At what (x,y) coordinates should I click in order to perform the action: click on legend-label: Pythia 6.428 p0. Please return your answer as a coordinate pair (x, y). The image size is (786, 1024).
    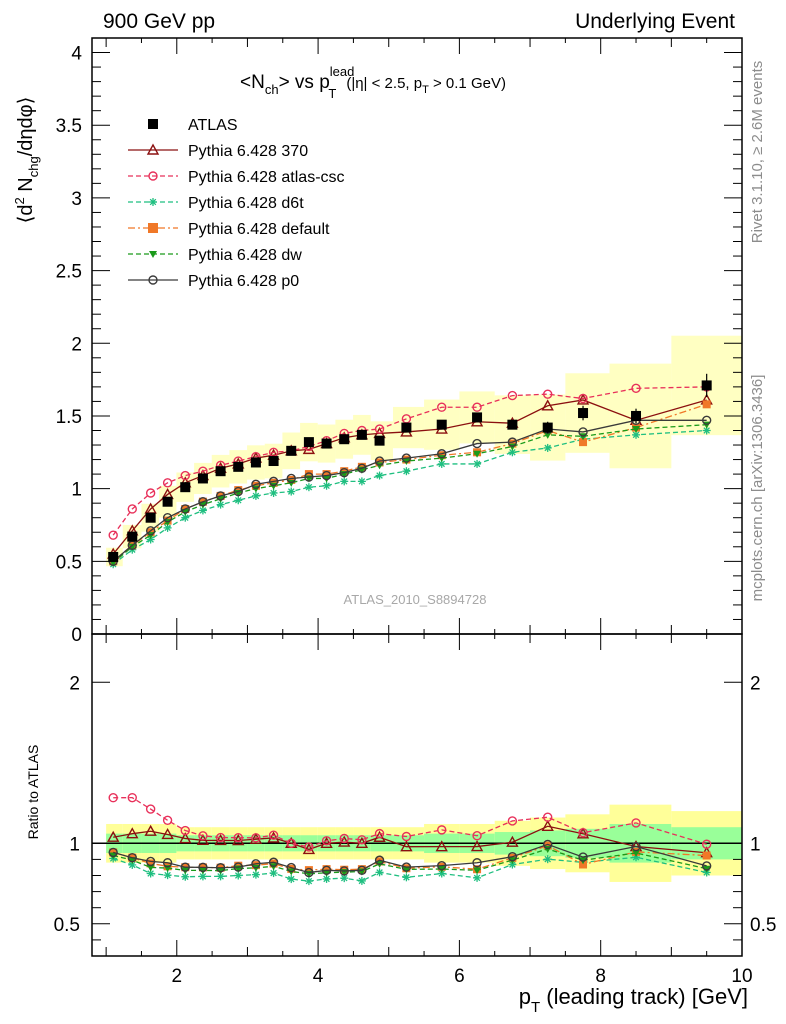
    Looking at the image, I should click on (243, 281).